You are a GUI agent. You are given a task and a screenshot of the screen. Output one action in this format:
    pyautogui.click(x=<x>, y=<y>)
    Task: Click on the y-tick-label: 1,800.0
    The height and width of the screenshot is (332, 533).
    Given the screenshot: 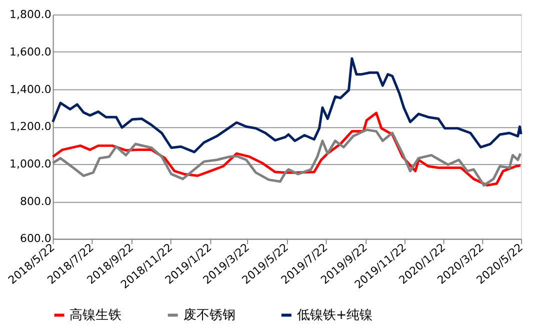 What is the action you would take?
    pyautogui.click(x=31, y=15)
    